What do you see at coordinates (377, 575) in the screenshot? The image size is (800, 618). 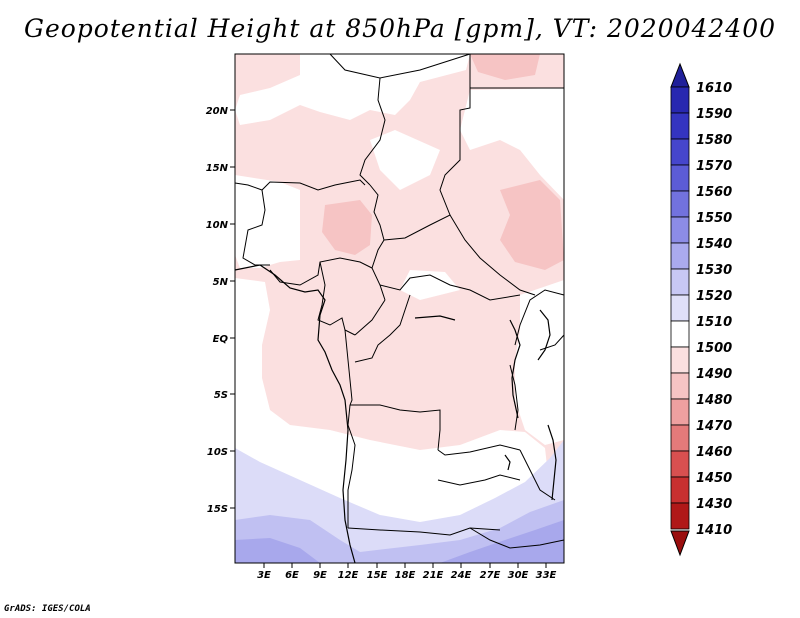 I see `lon-label: 15E` at bounding box center [377, 575].